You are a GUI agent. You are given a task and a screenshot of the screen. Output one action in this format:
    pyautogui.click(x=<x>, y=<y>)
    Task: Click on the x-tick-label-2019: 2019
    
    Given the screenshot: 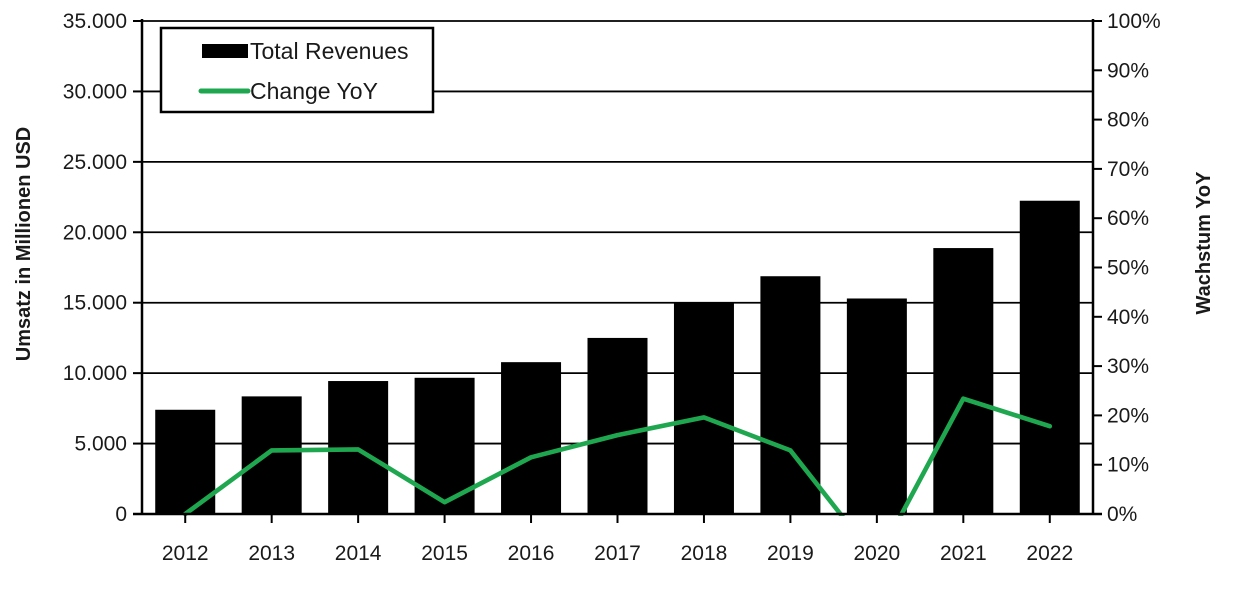 What is the action you would take?
    pyautogui.click(x=790, y=553)
    